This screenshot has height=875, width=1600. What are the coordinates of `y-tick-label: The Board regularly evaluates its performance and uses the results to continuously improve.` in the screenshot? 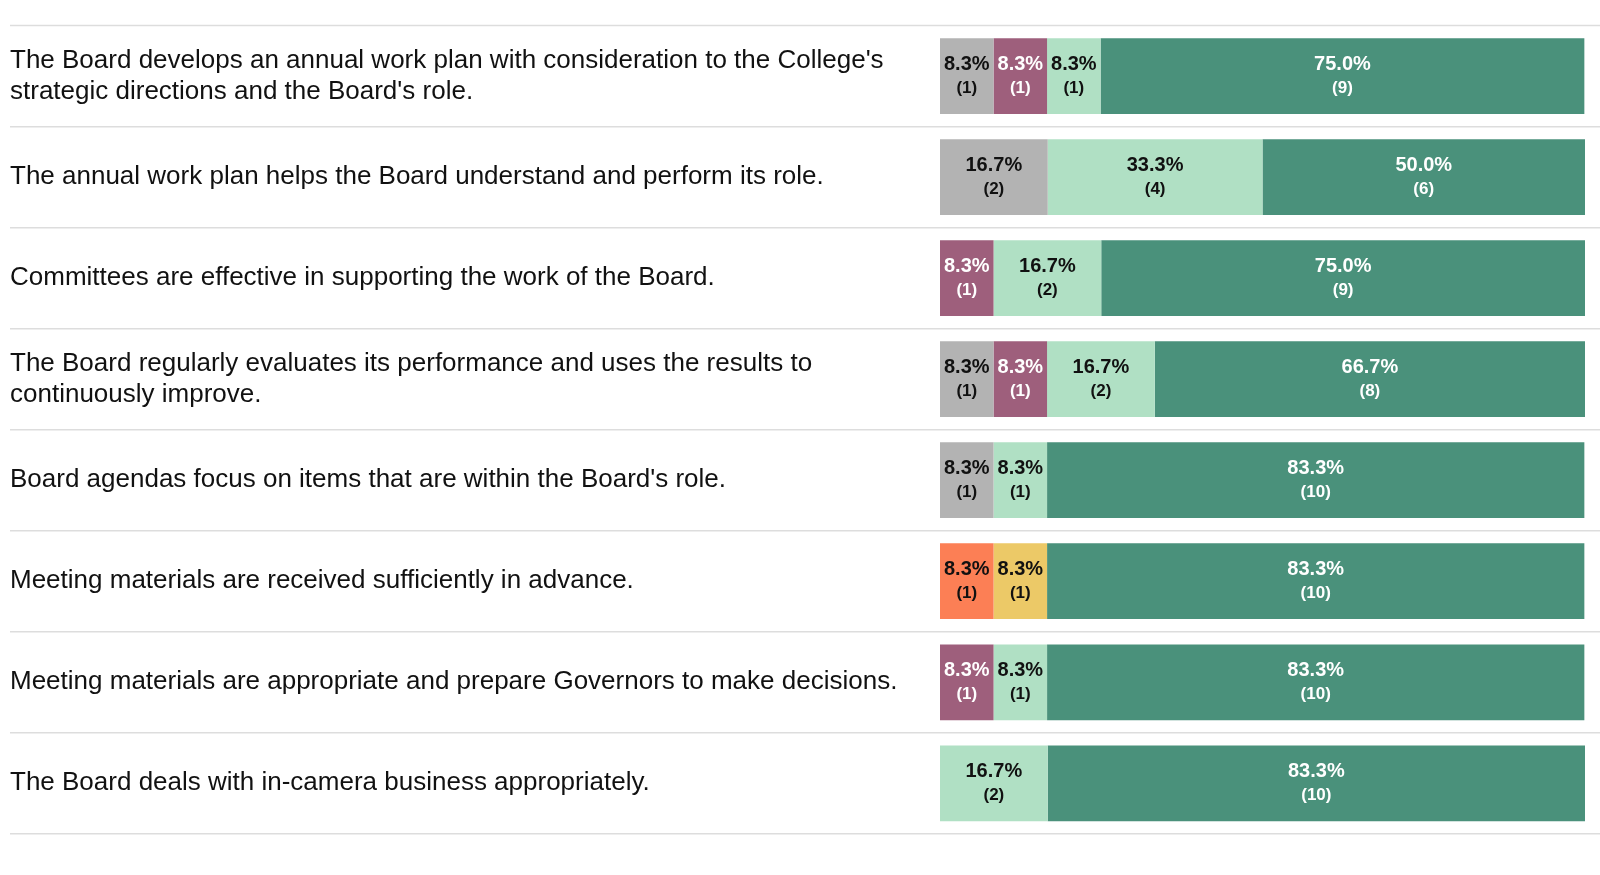 It's located at (411, 377).